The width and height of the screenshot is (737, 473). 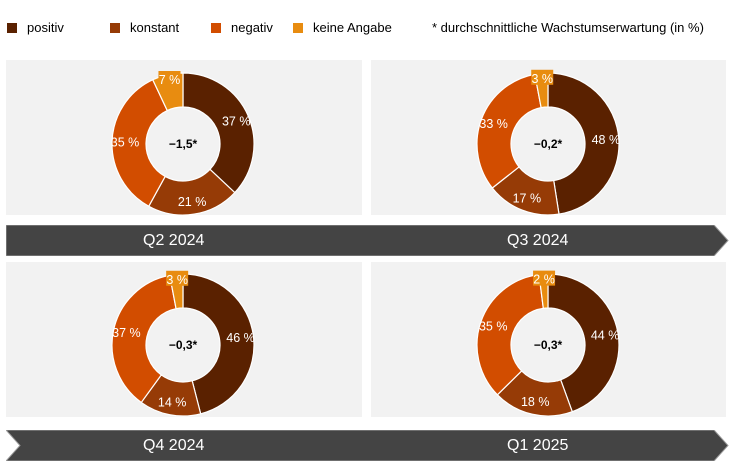 I want to click on period-label-q1-2025: Q1 2025, so click(x=538, y=445).